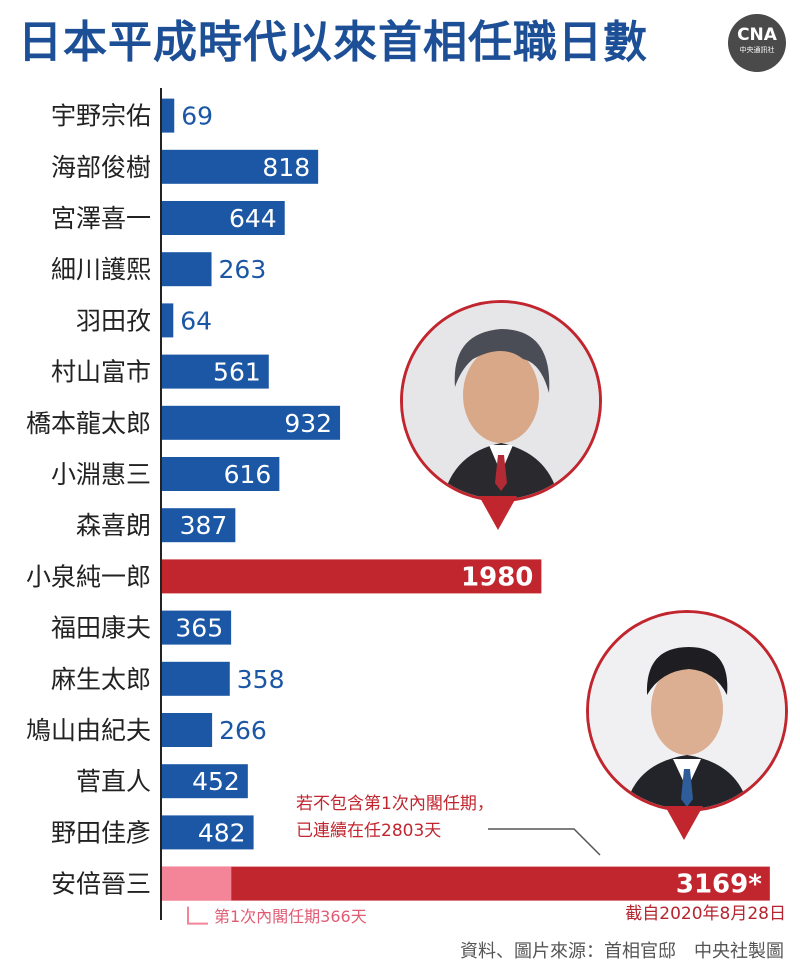 Image resolution: width=800 pixels, height=969 pixels. What do you see at coordinates (248, 474) in the screenshot?
I see `value-label: 616` at bounding box center [248, 474].